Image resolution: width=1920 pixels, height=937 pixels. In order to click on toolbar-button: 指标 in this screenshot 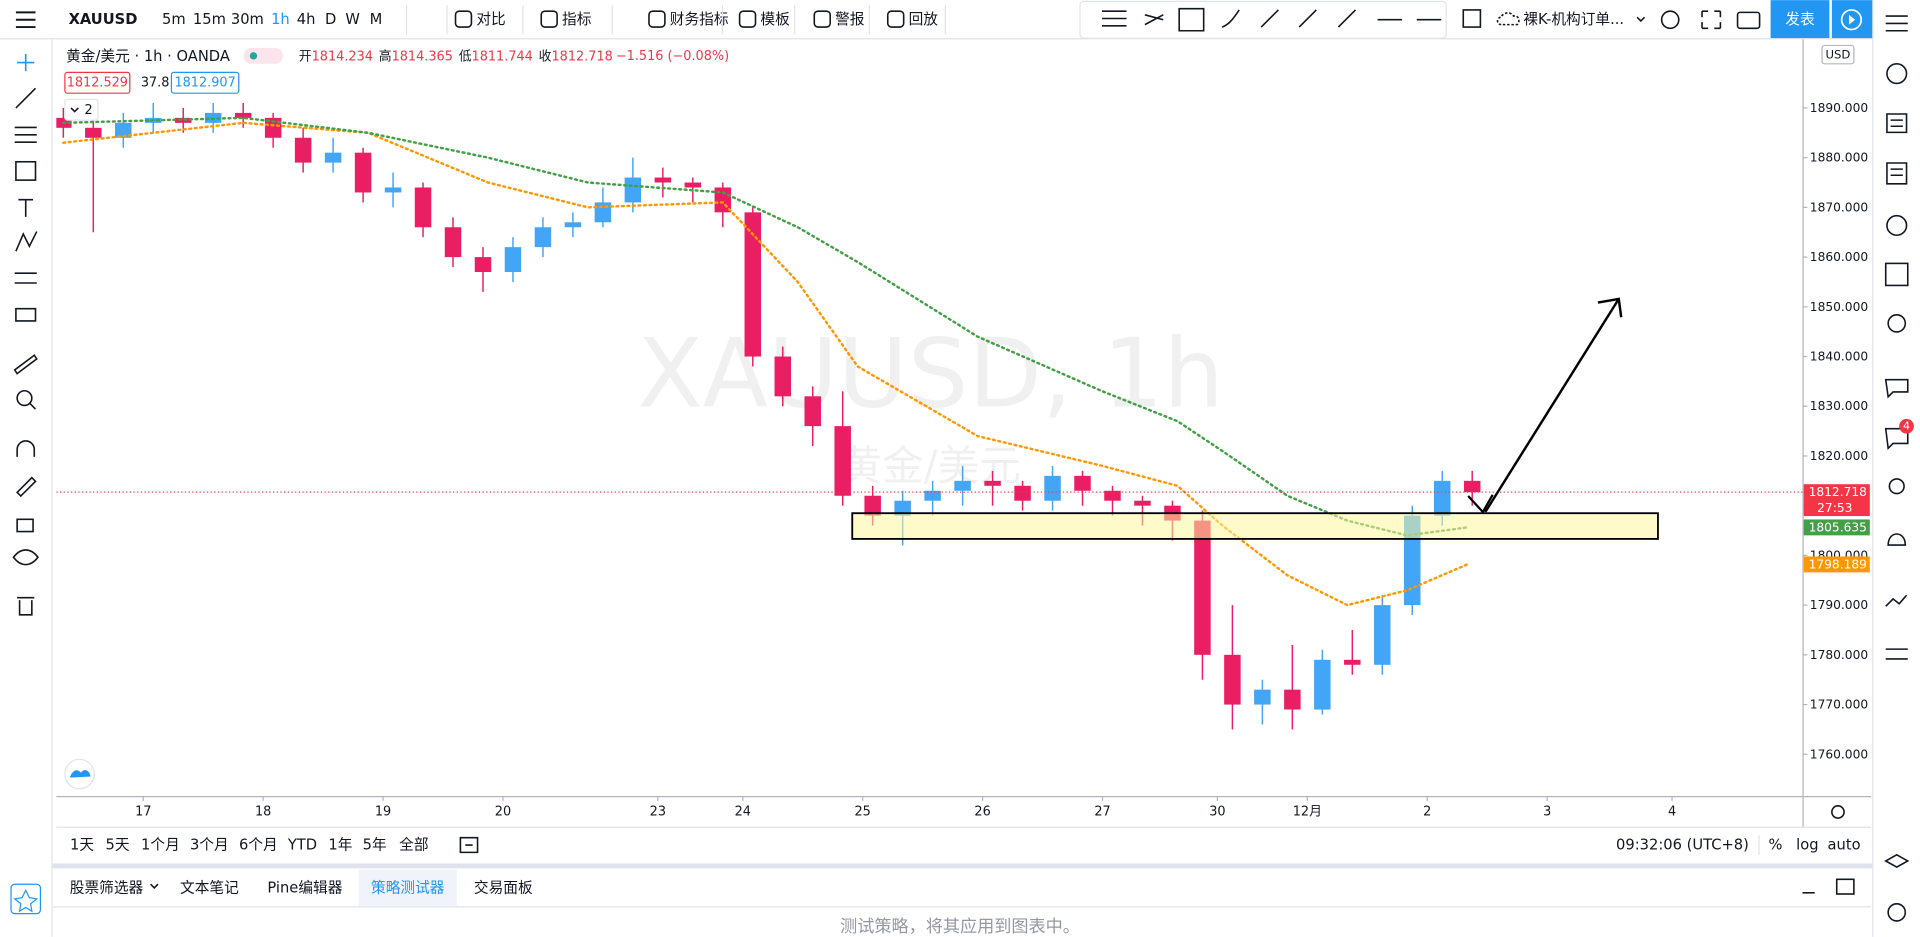, I will do `click(577, 19)`.